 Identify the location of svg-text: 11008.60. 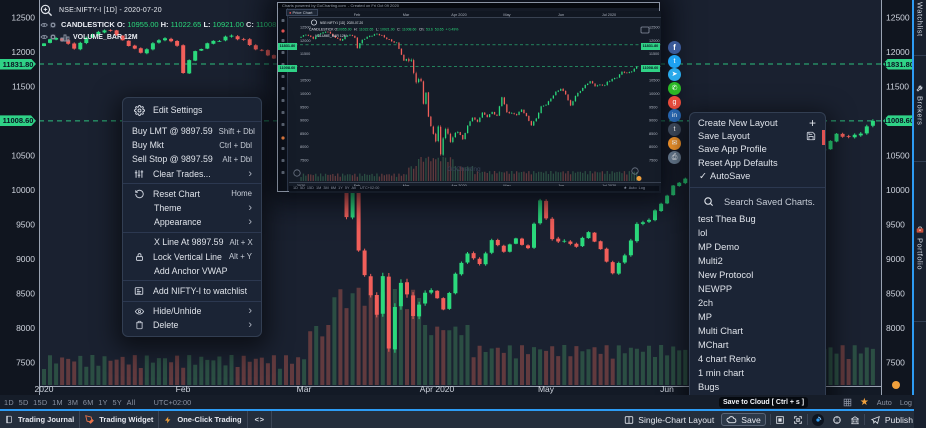
(409, 30).